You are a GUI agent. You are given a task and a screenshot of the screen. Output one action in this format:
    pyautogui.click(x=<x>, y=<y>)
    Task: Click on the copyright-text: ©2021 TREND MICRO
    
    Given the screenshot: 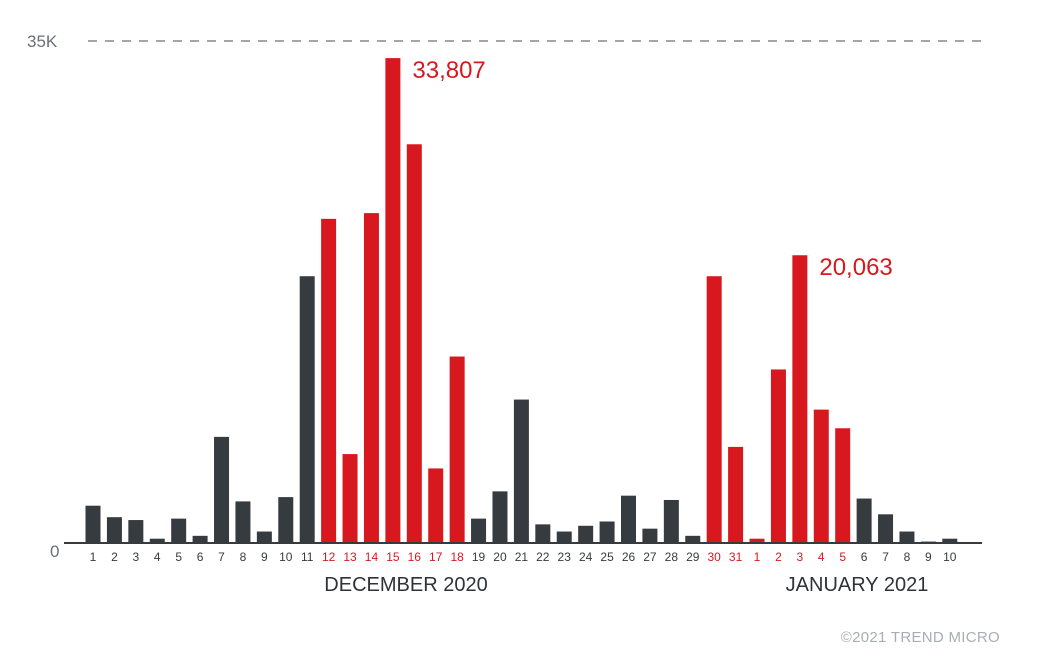 What is the action you would take?
    pyautogui.click(x=920, y=637)
    